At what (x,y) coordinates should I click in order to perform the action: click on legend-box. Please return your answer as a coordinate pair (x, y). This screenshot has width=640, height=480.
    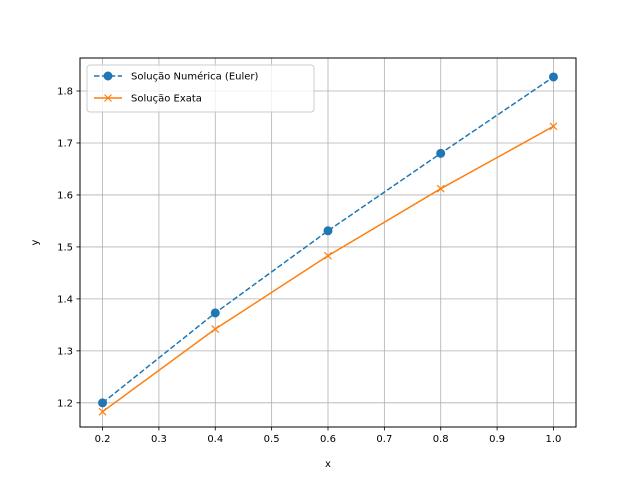
    Looking at the image, I should click on (200, 88).